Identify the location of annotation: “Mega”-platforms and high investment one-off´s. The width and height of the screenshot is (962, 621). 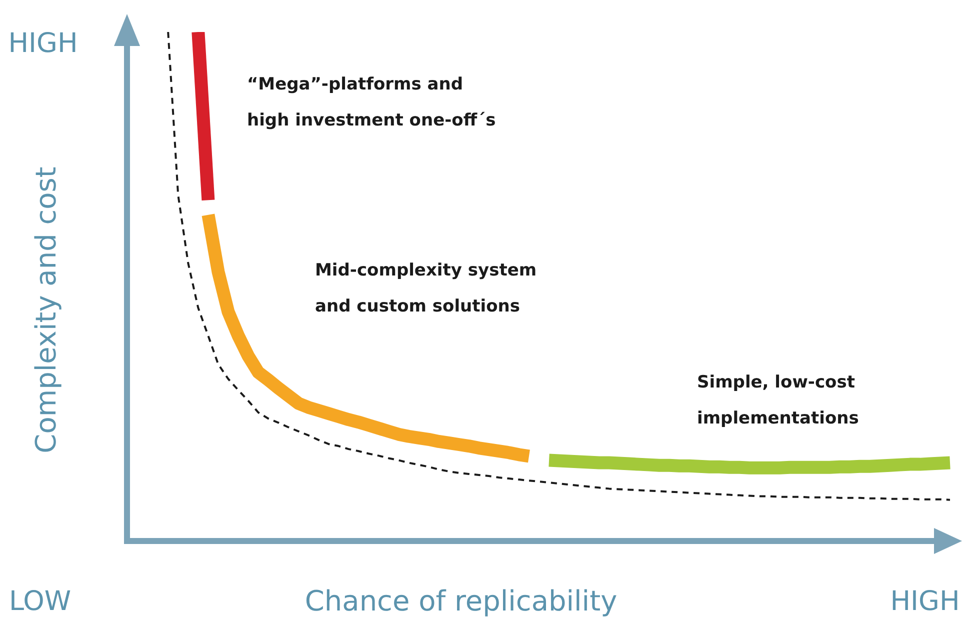
(371, 102).